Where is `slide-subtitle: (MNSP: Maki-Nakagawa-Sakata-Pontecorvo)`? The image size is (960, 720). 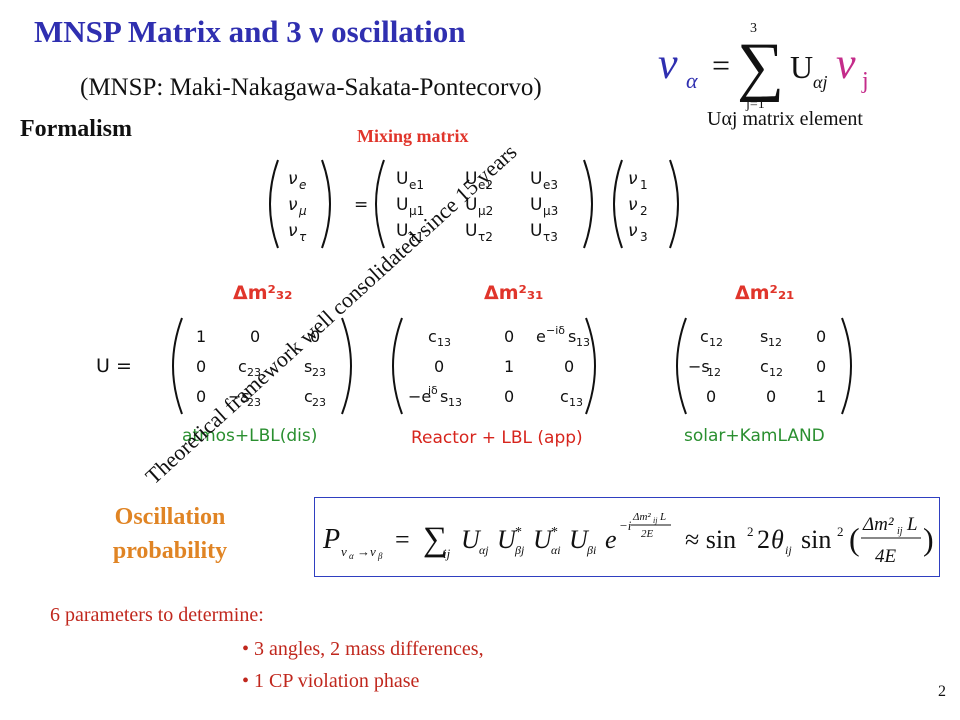 slide-subtitle: (MNSP: Maki-Nakagawa-Sakata-Pontecorvo) is located at coordinates (311, 87).